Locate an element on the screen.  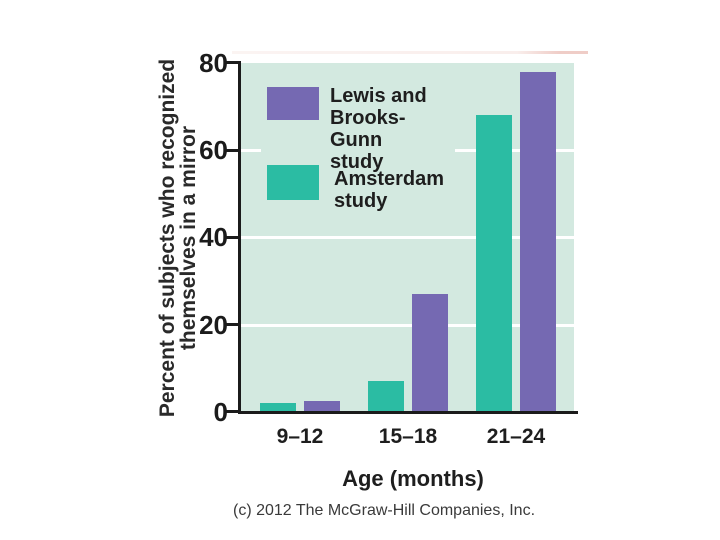
x-axis-title: Age (months) is located at coordinates (413, 478).